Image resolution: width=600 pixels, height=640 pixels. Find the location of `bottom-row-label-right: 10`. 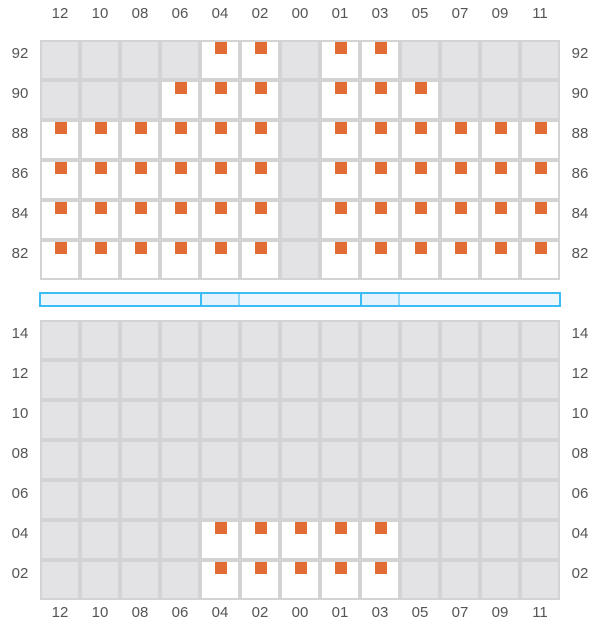

bottom-row-label-right: 10 is located at coordinates (580, 413).